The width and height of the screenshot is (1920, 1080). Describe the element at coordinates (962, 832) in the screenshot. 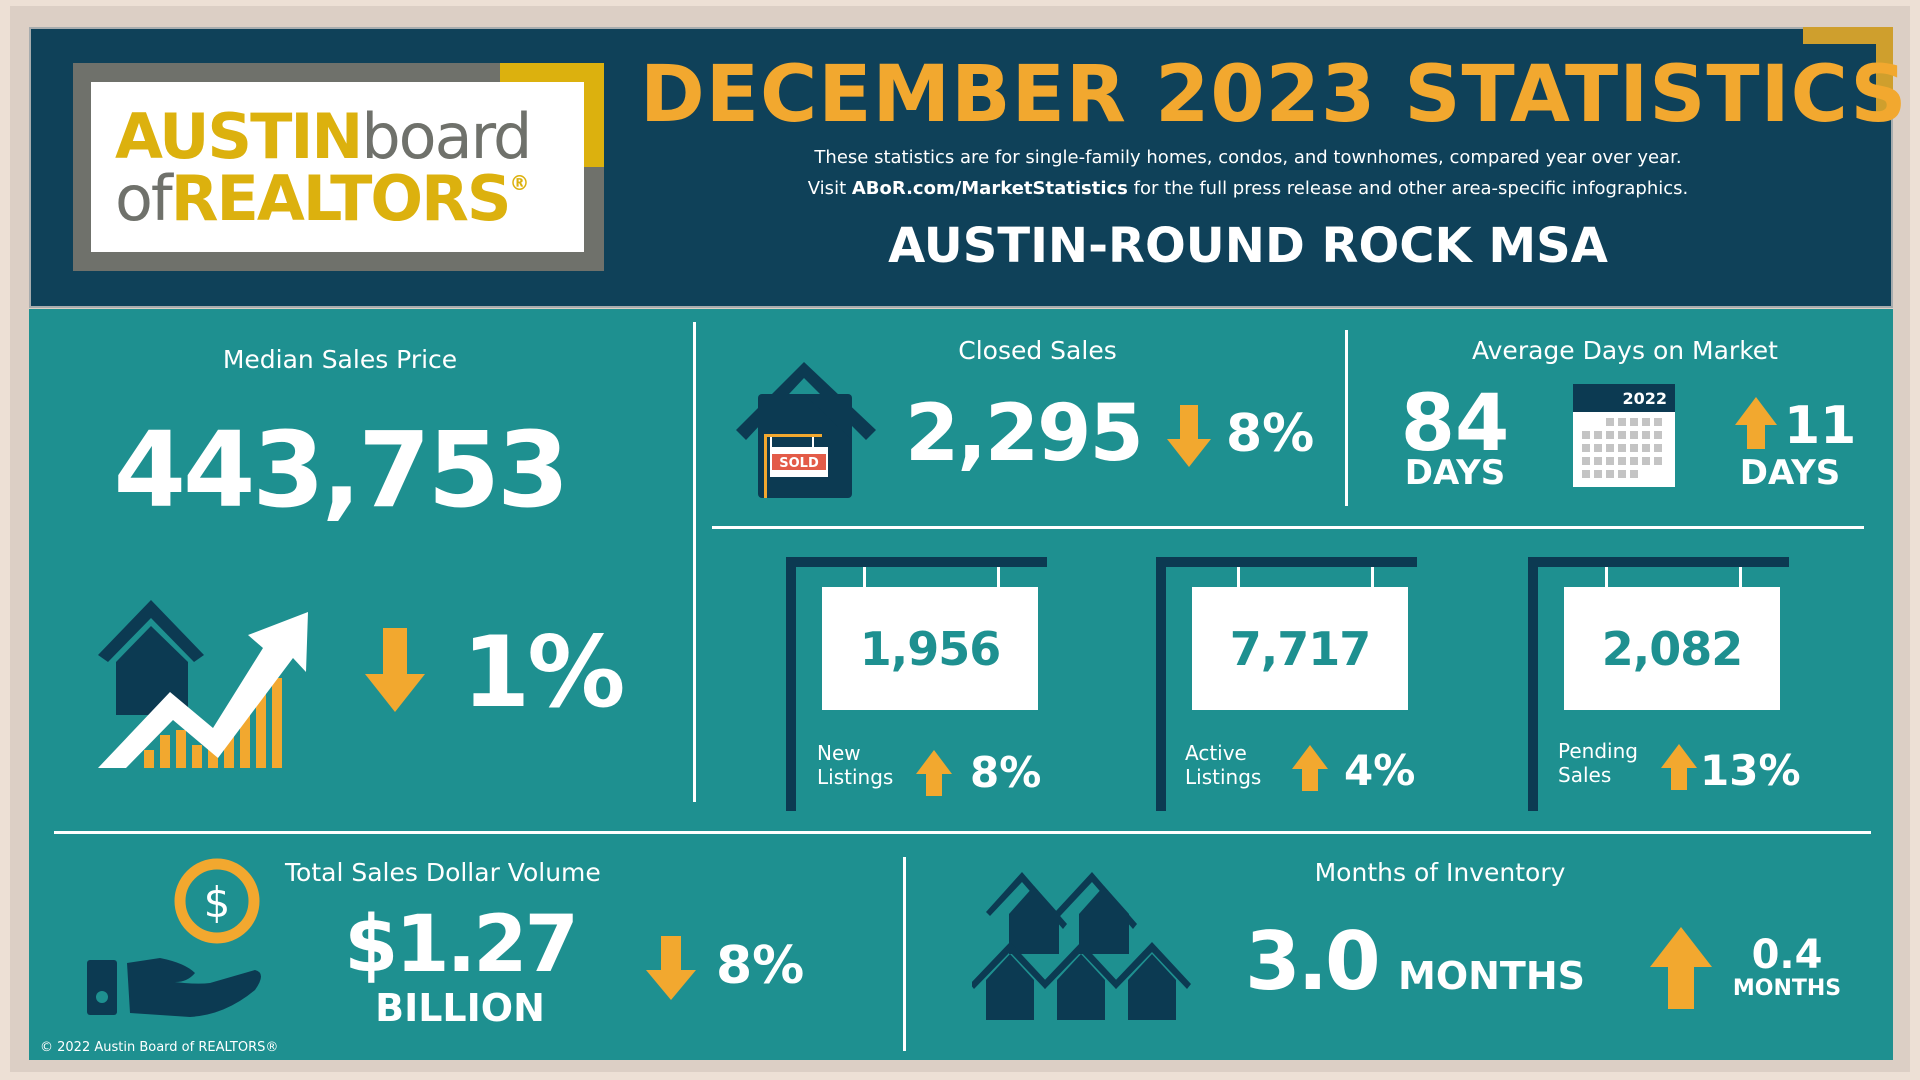

I see `divider-horizontal-bottom` at that location.